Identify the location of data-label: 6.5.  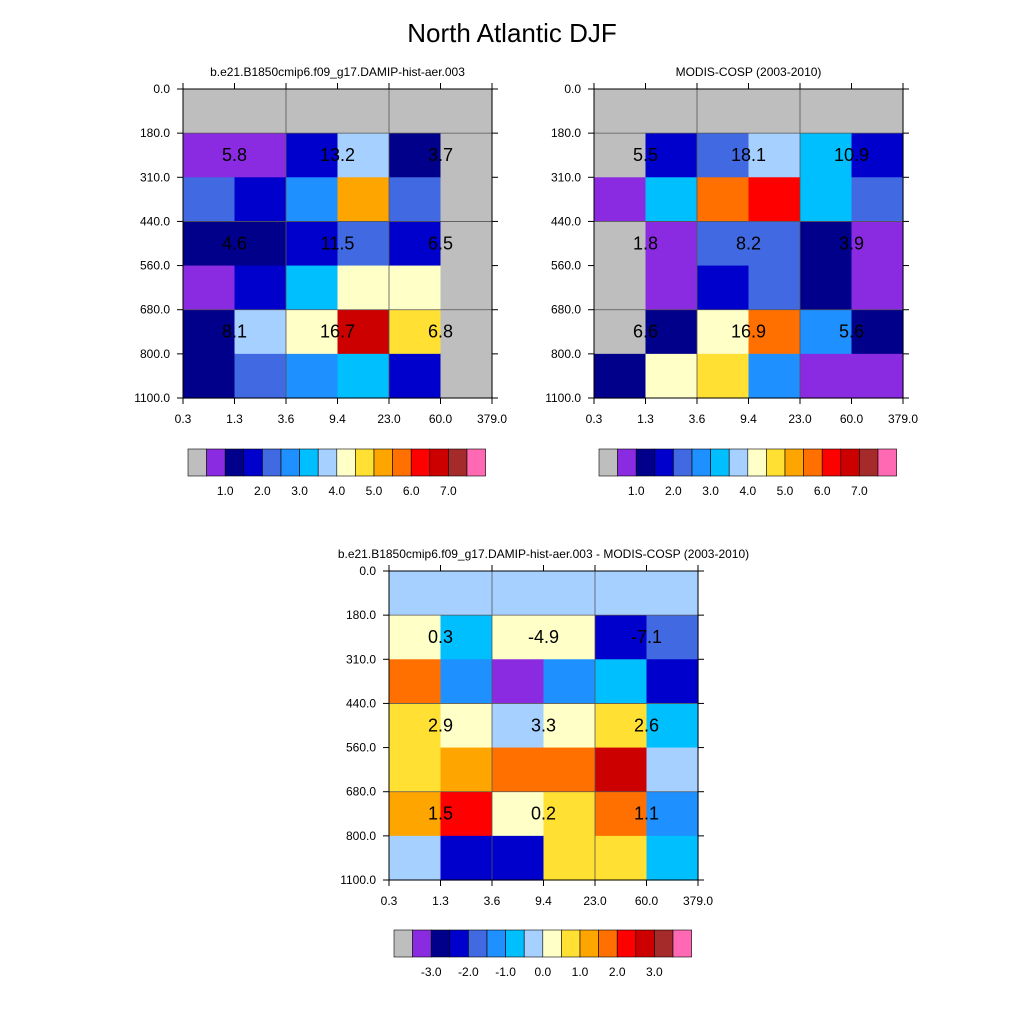
(440, 243).